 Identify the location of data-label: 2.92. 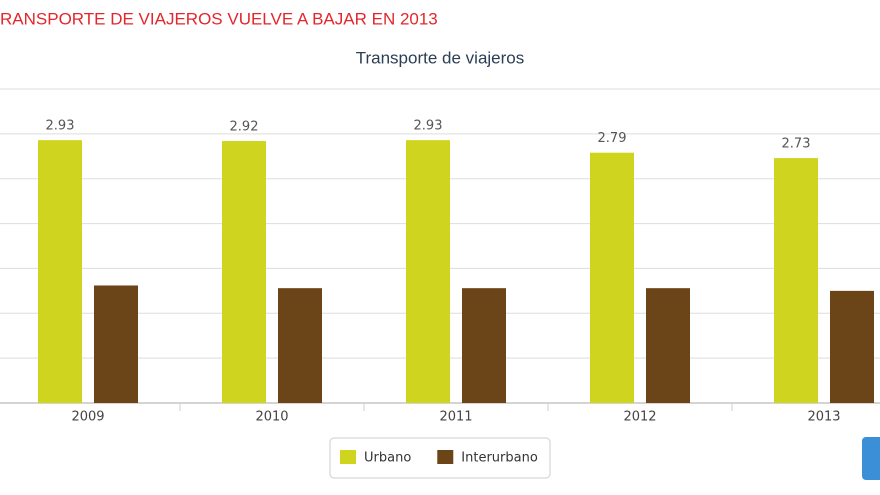
(244, 127).